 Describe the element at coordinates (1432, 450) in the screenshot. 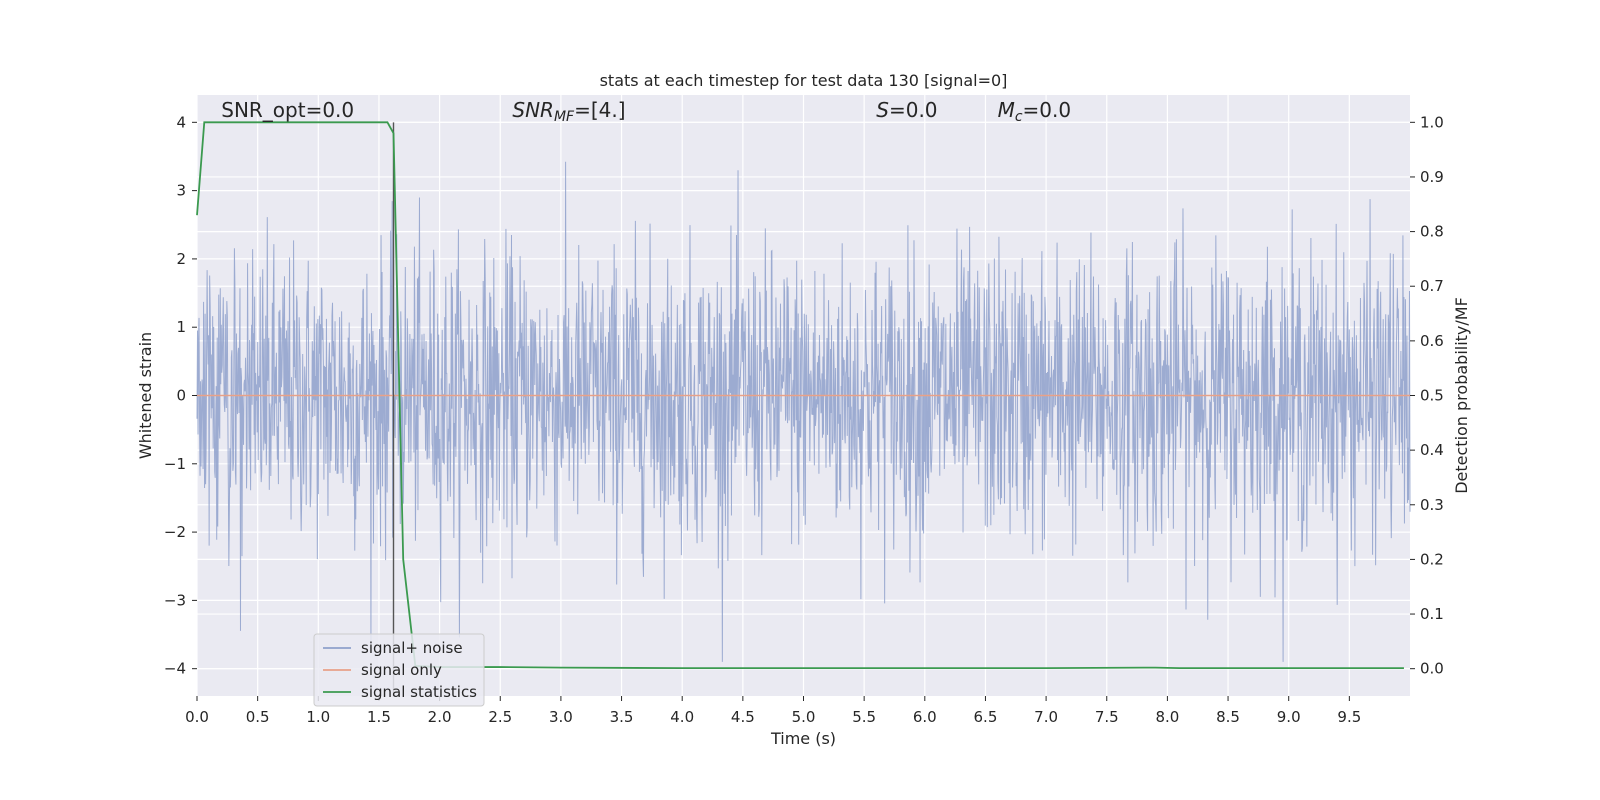

I see `y-tick-label-right: 0.4` at that location.